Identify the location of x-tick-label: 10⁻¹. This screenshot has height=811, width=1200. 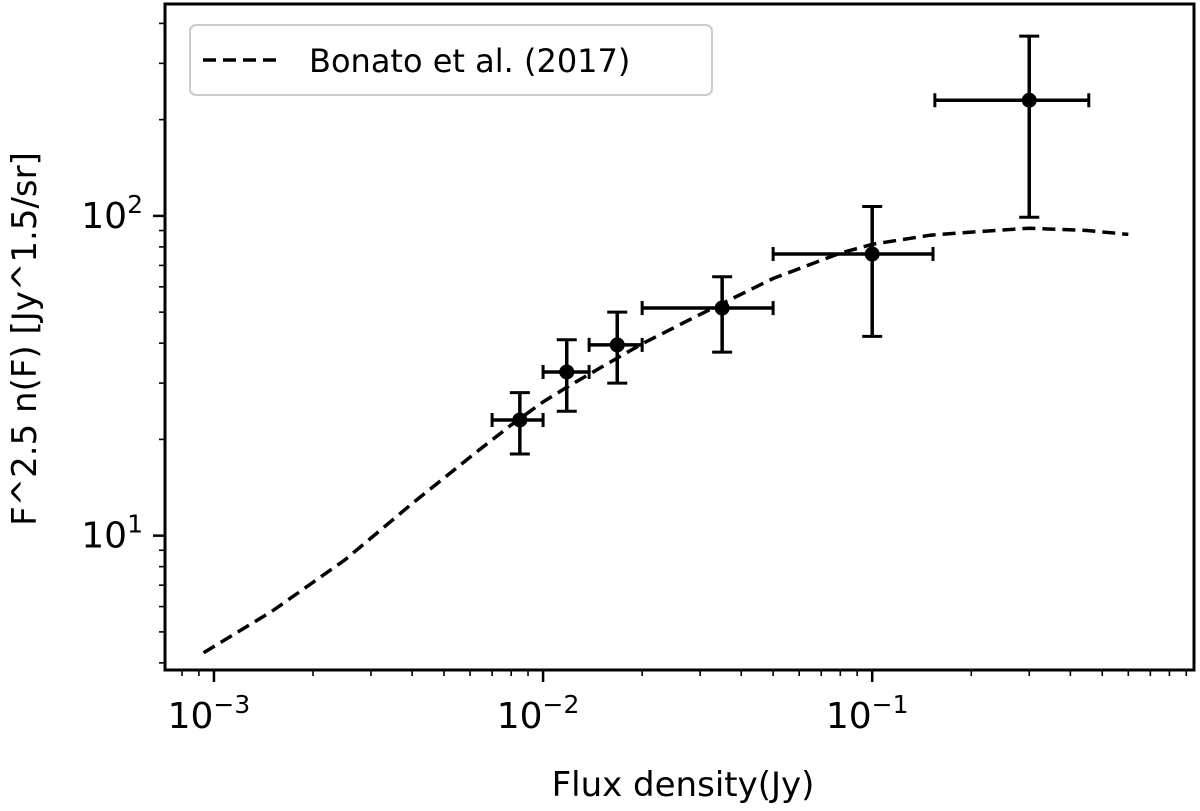
(867, 713).